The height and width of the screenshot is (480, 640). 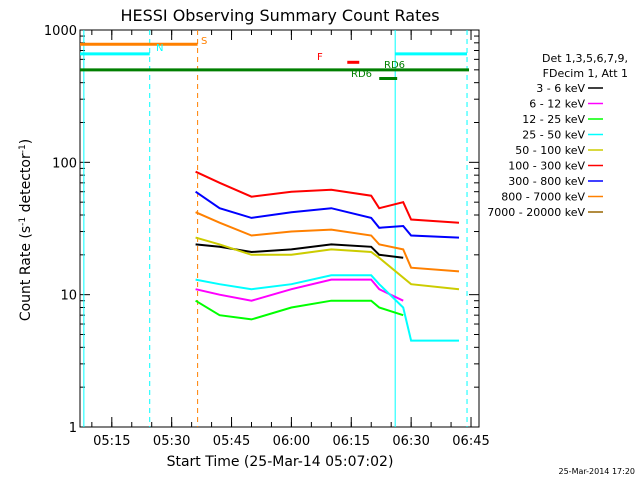 What do you see at coordinates (171, 441) in the screenshot?
I see `x-tick-label: 05:30` at bounding box center [171, 441].